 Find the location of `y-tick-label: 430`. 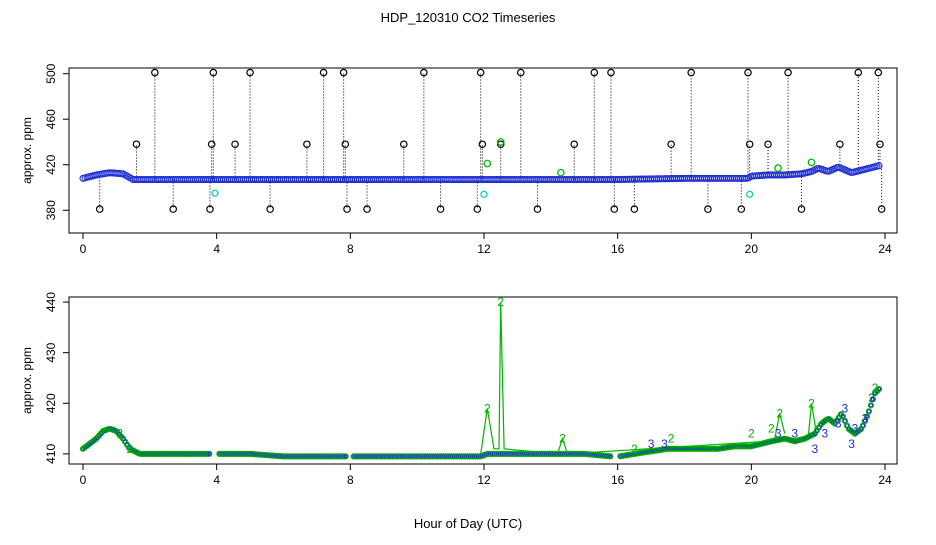

y-tick-label: 430 is located at coordinates (51, 352).